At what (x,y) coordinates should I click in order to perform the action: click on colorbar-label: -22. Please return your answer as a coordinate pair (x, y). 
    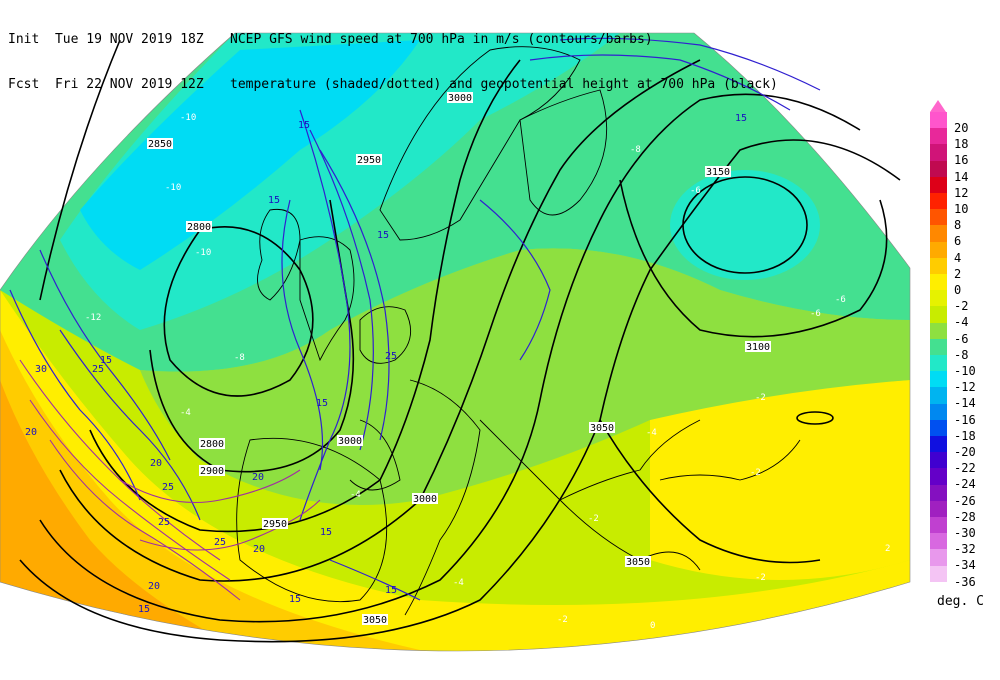
    Looking at the image, I should click on (965, 468).